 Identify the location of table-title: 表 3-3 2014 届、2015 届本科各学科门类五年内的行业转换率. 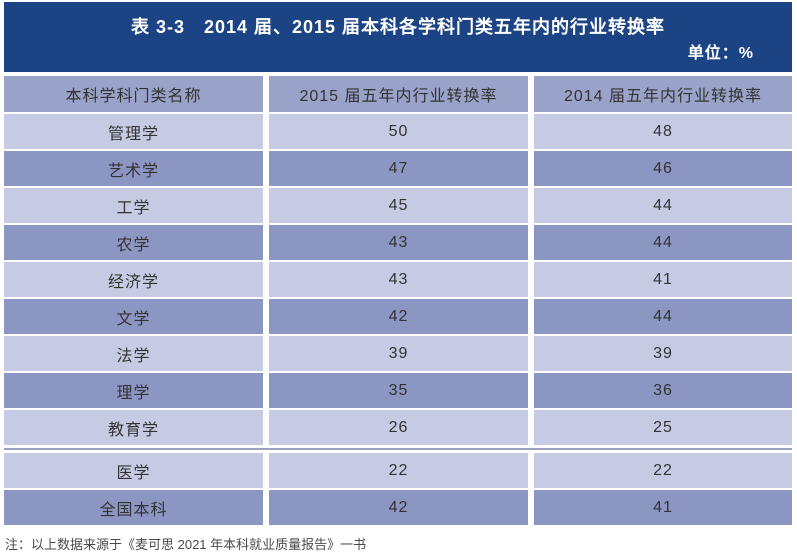
(398, 27).